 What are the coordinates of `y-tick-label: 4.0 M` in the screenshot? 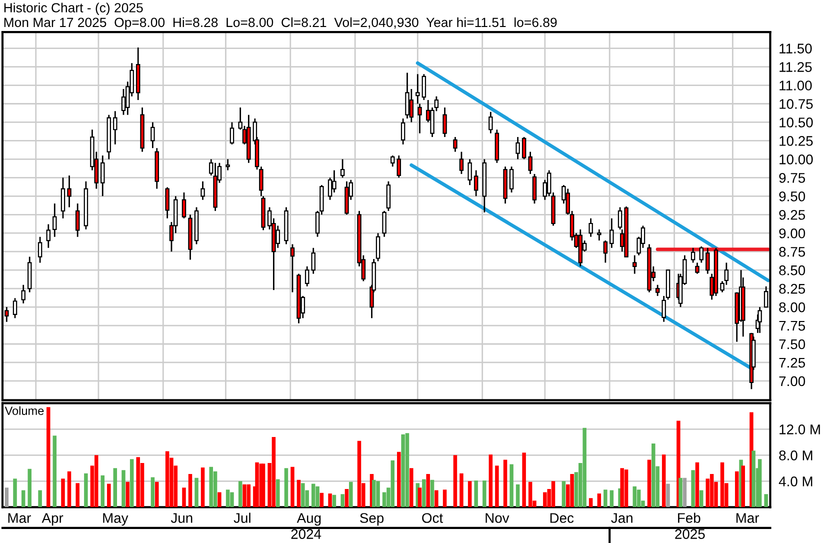 It's located at (795, 481).